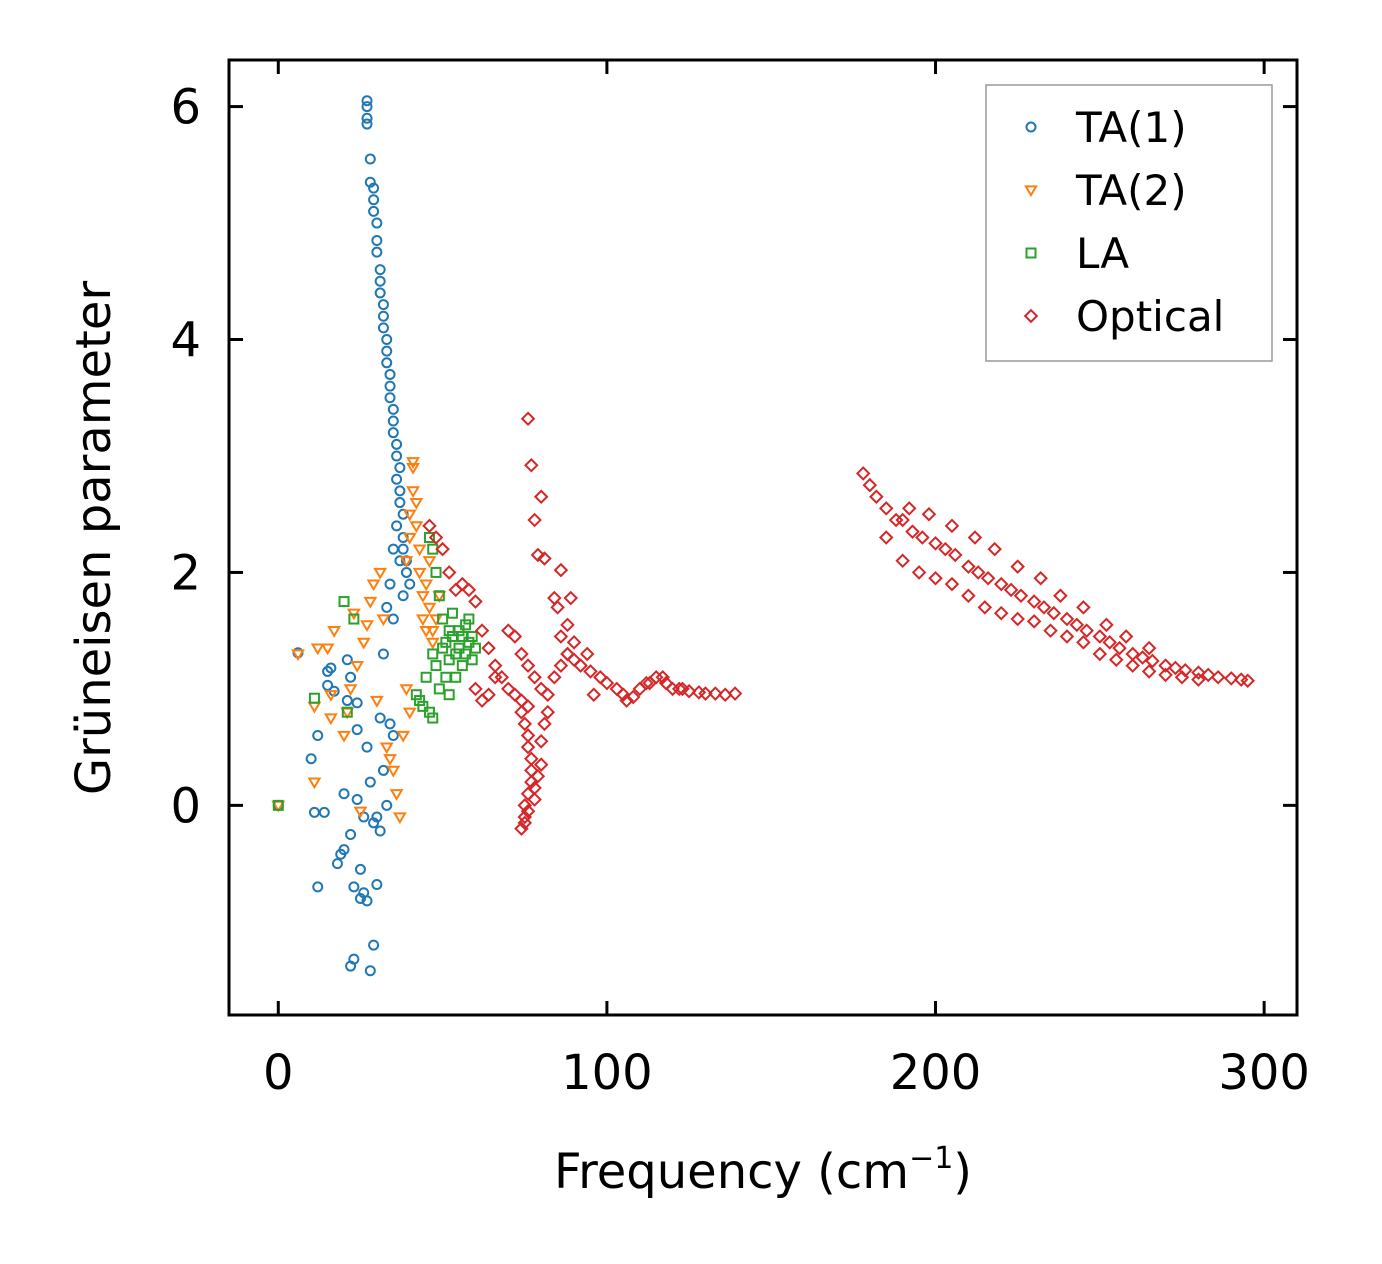 Image resolution: width=1382 pixels, height=1264 pixels. I want to click on y-tick-label: 2, so click(185, 573).